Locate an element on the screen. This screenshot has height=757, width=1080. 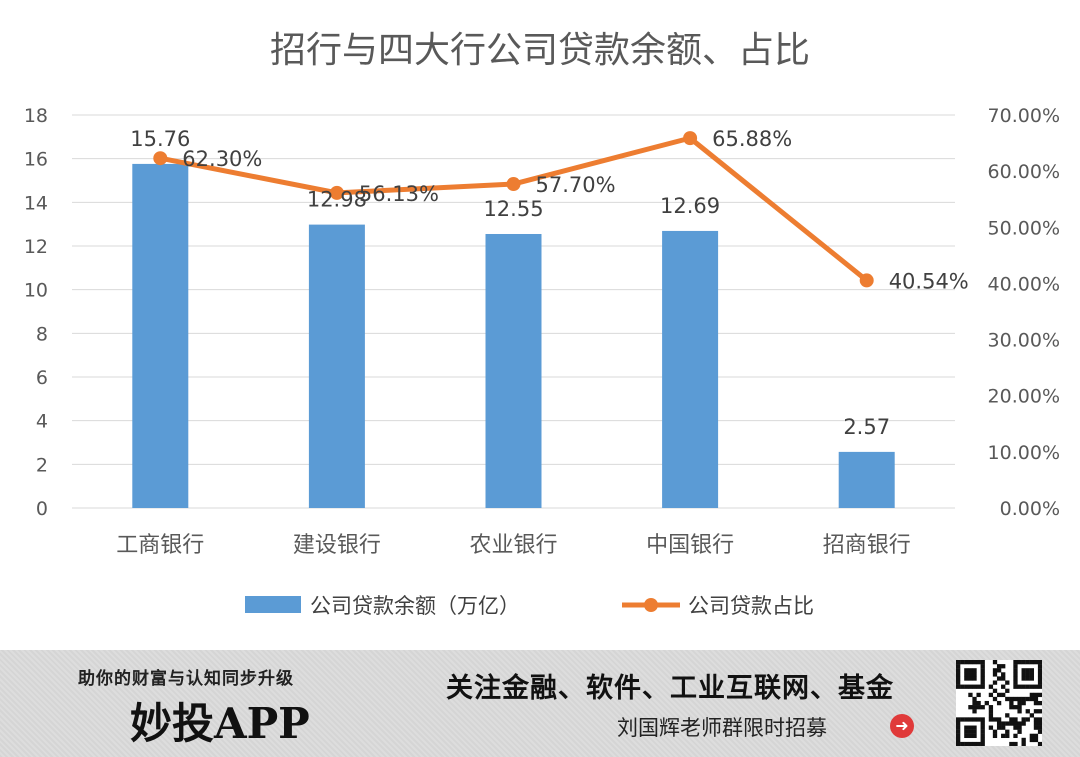
bar-data-label: 12.55 is located at coordinates (513, 209).